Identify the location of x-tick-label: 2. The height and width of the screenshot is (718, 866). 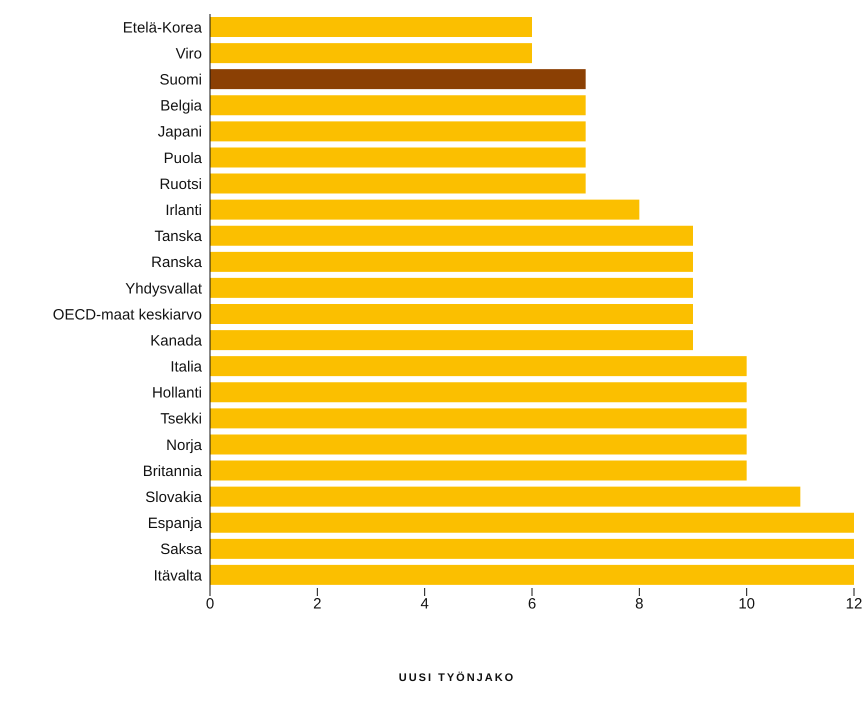
(317, 604).